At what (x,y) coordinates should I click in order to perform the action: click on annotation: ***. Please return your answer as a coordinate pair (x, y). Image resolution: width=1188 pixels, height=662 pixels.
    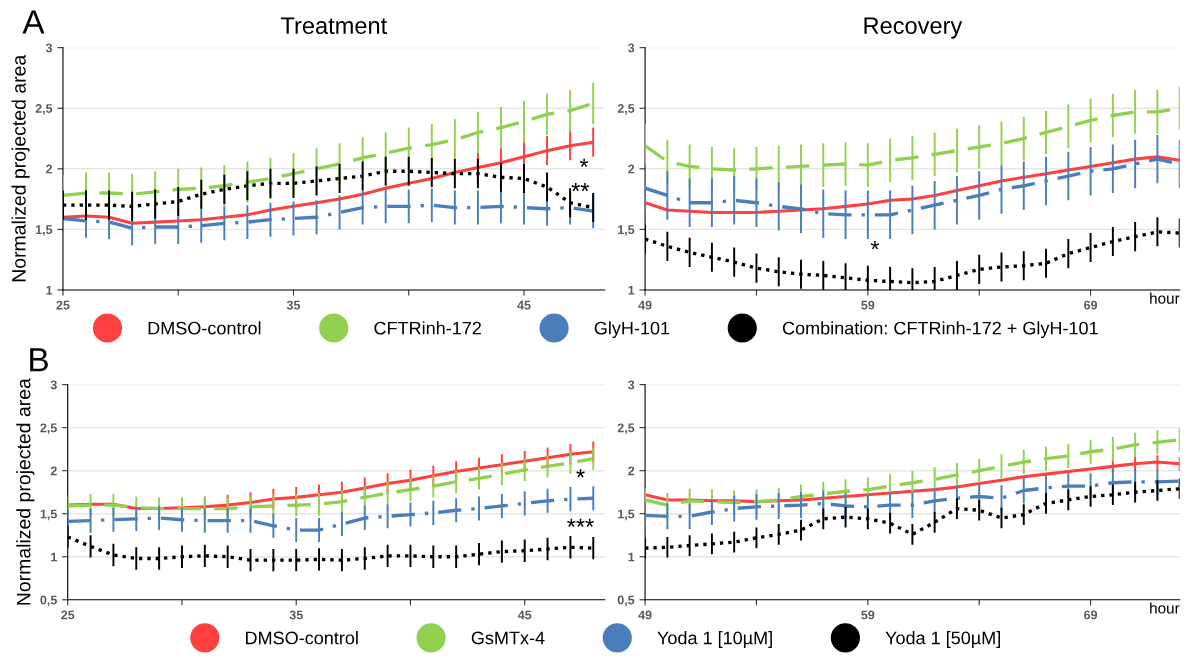
    Looking at the image, I should click on (580, 522).